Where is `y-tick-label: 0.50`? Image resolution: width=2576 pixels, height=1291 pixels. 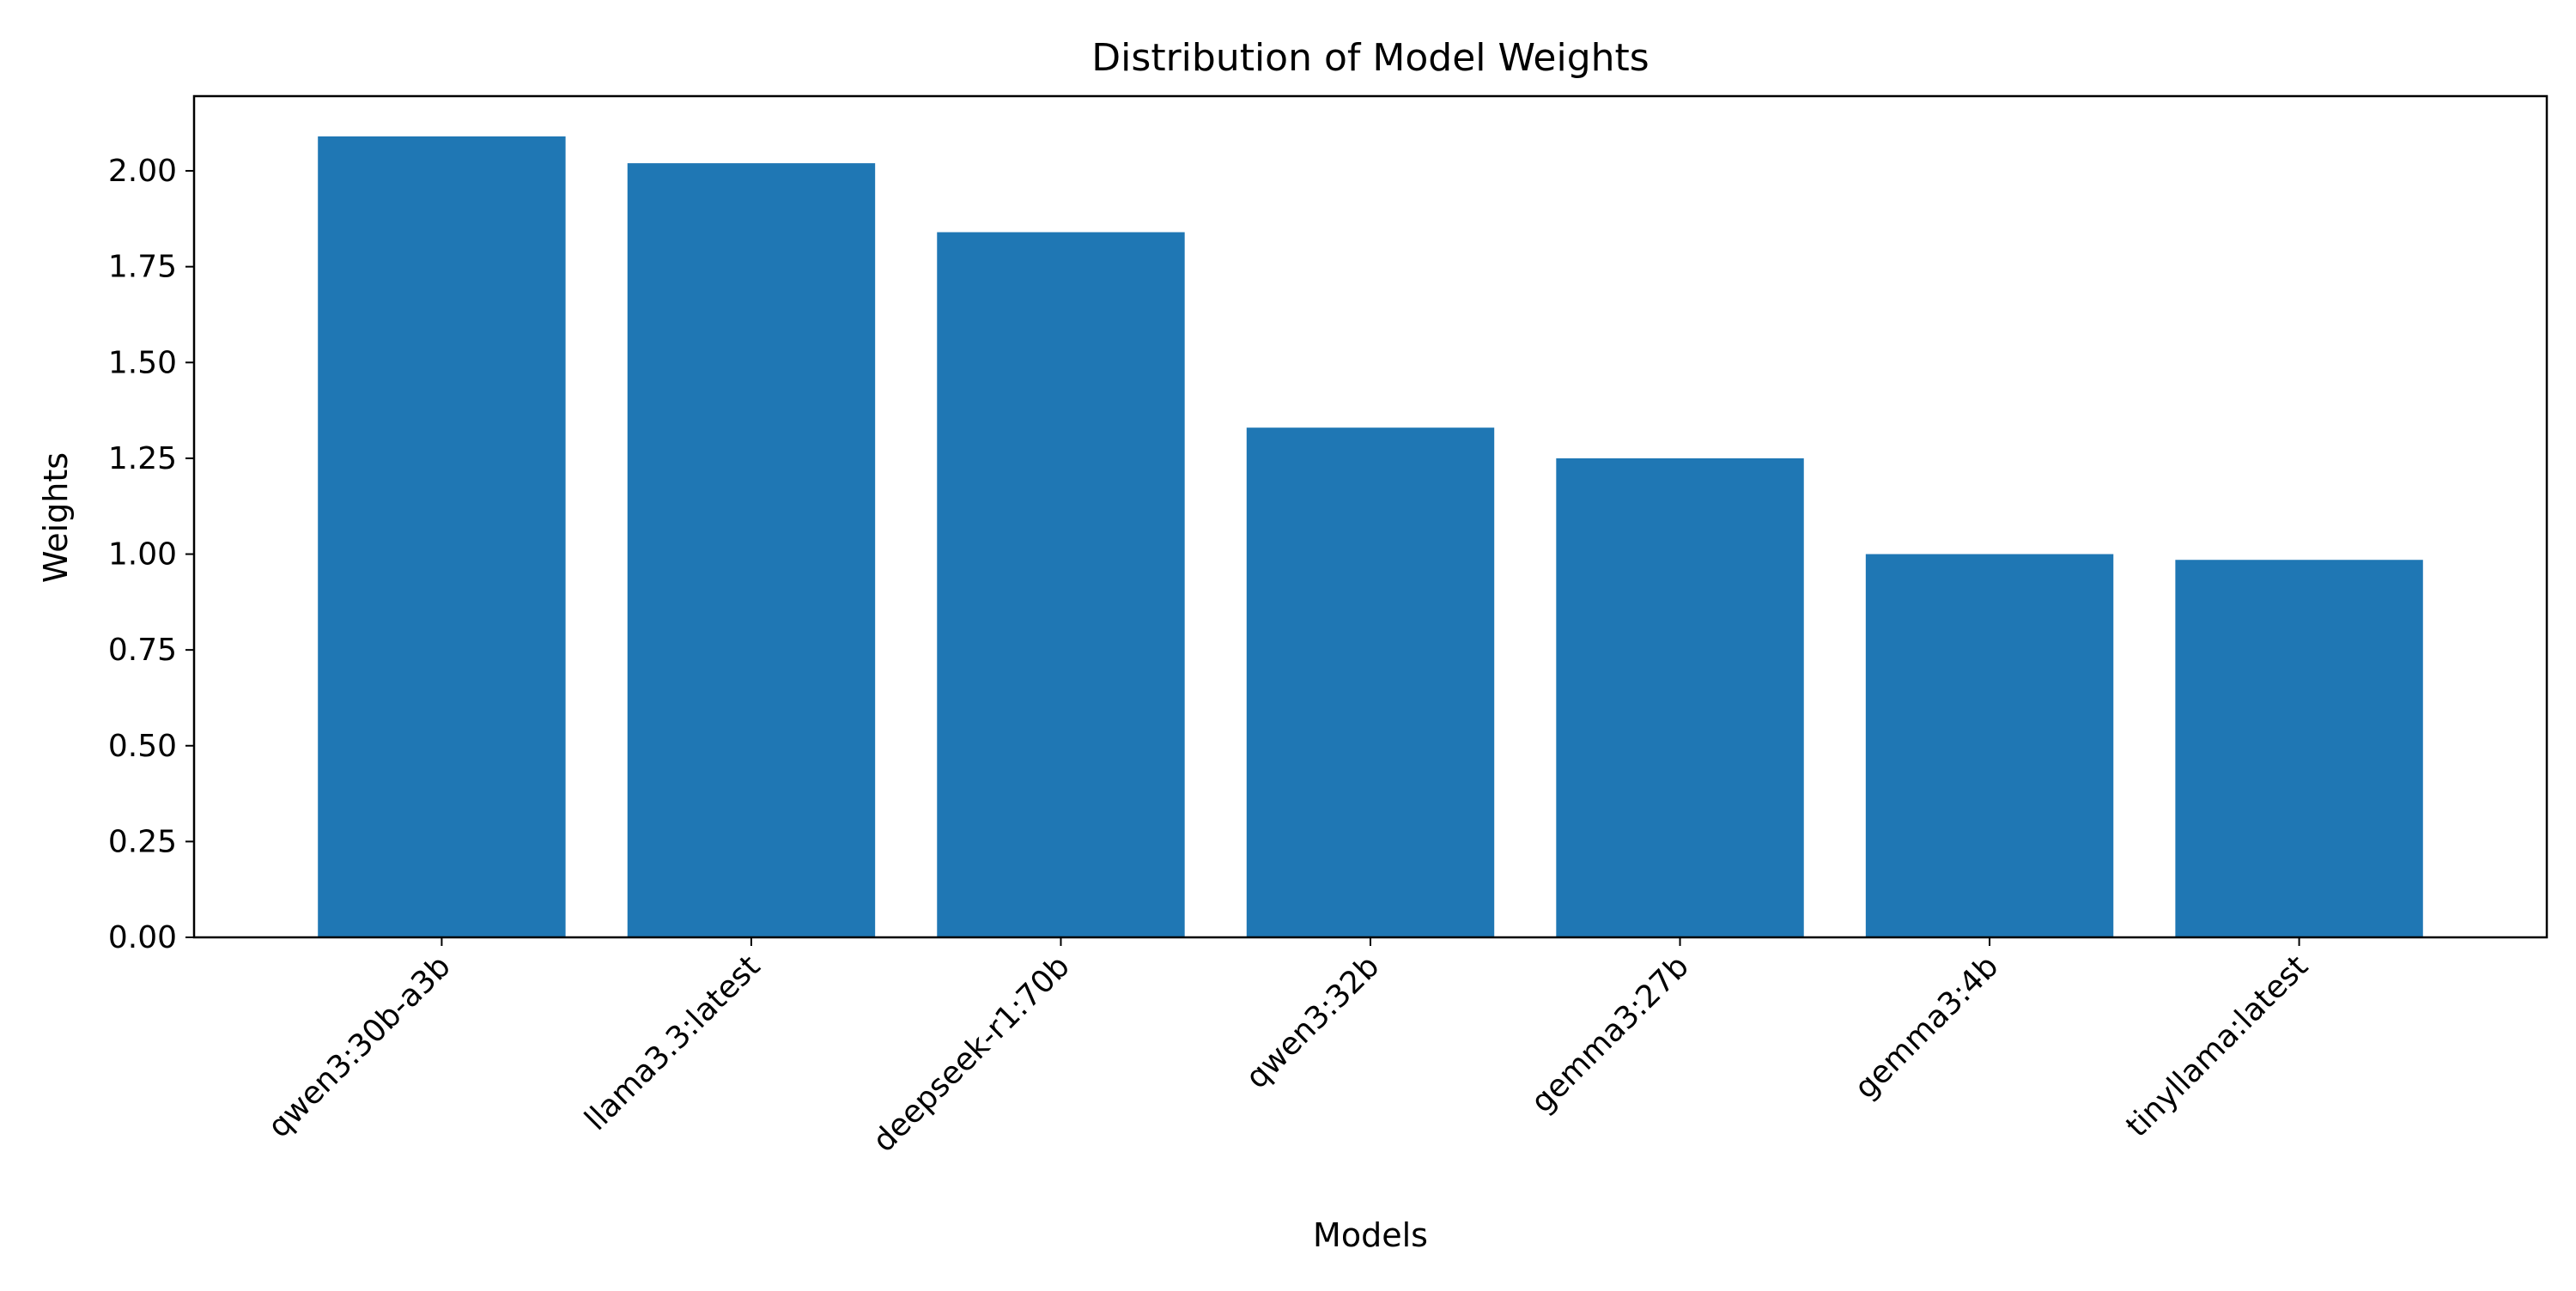
y-tick-label: 0.50 is located at coordinates (143, 746).